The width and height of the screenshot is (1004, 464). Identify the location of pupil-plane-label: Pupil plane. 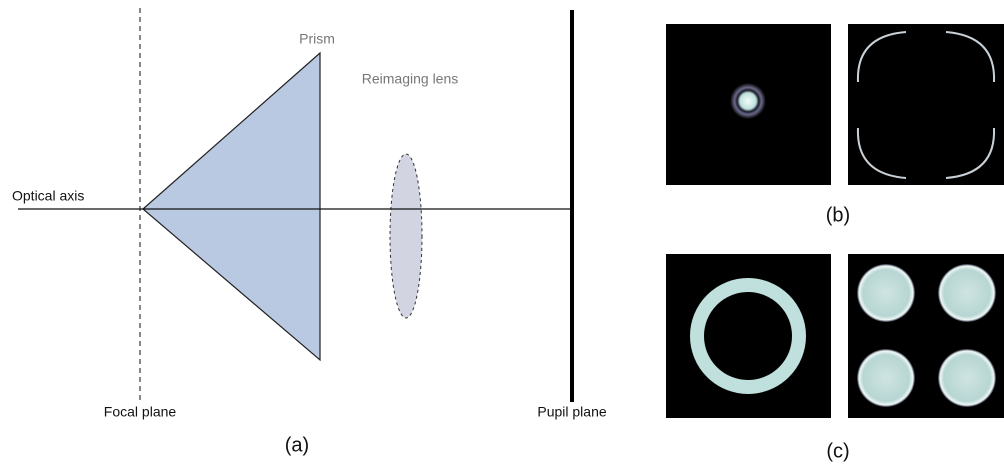
(571, 412).